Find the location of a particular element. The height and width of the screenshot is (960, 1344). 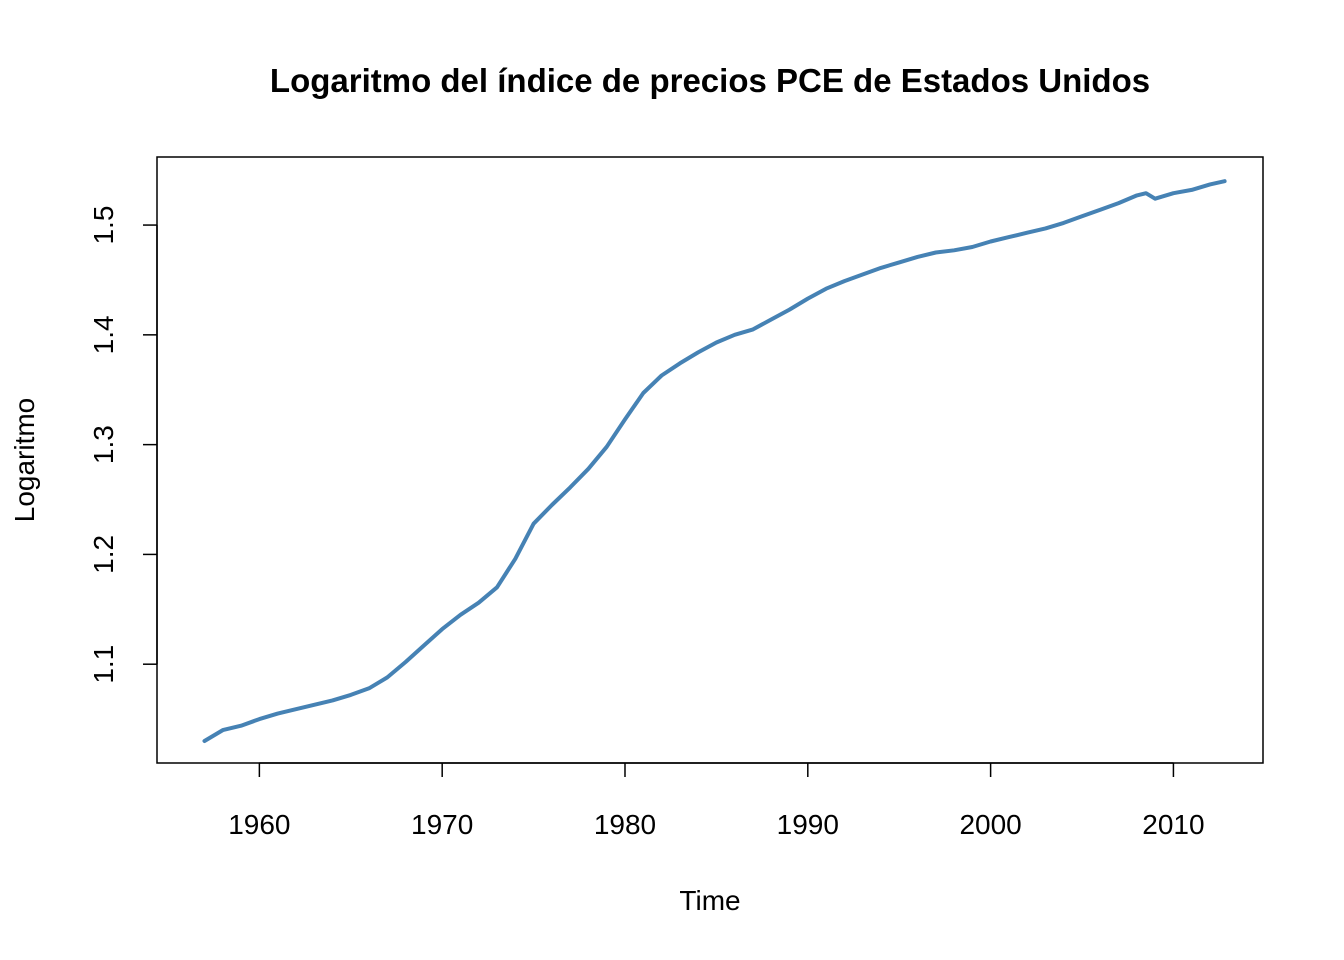

x-axis: 1960 1970 1980 1990 2000 2010 is located at coordinates (716, 801).